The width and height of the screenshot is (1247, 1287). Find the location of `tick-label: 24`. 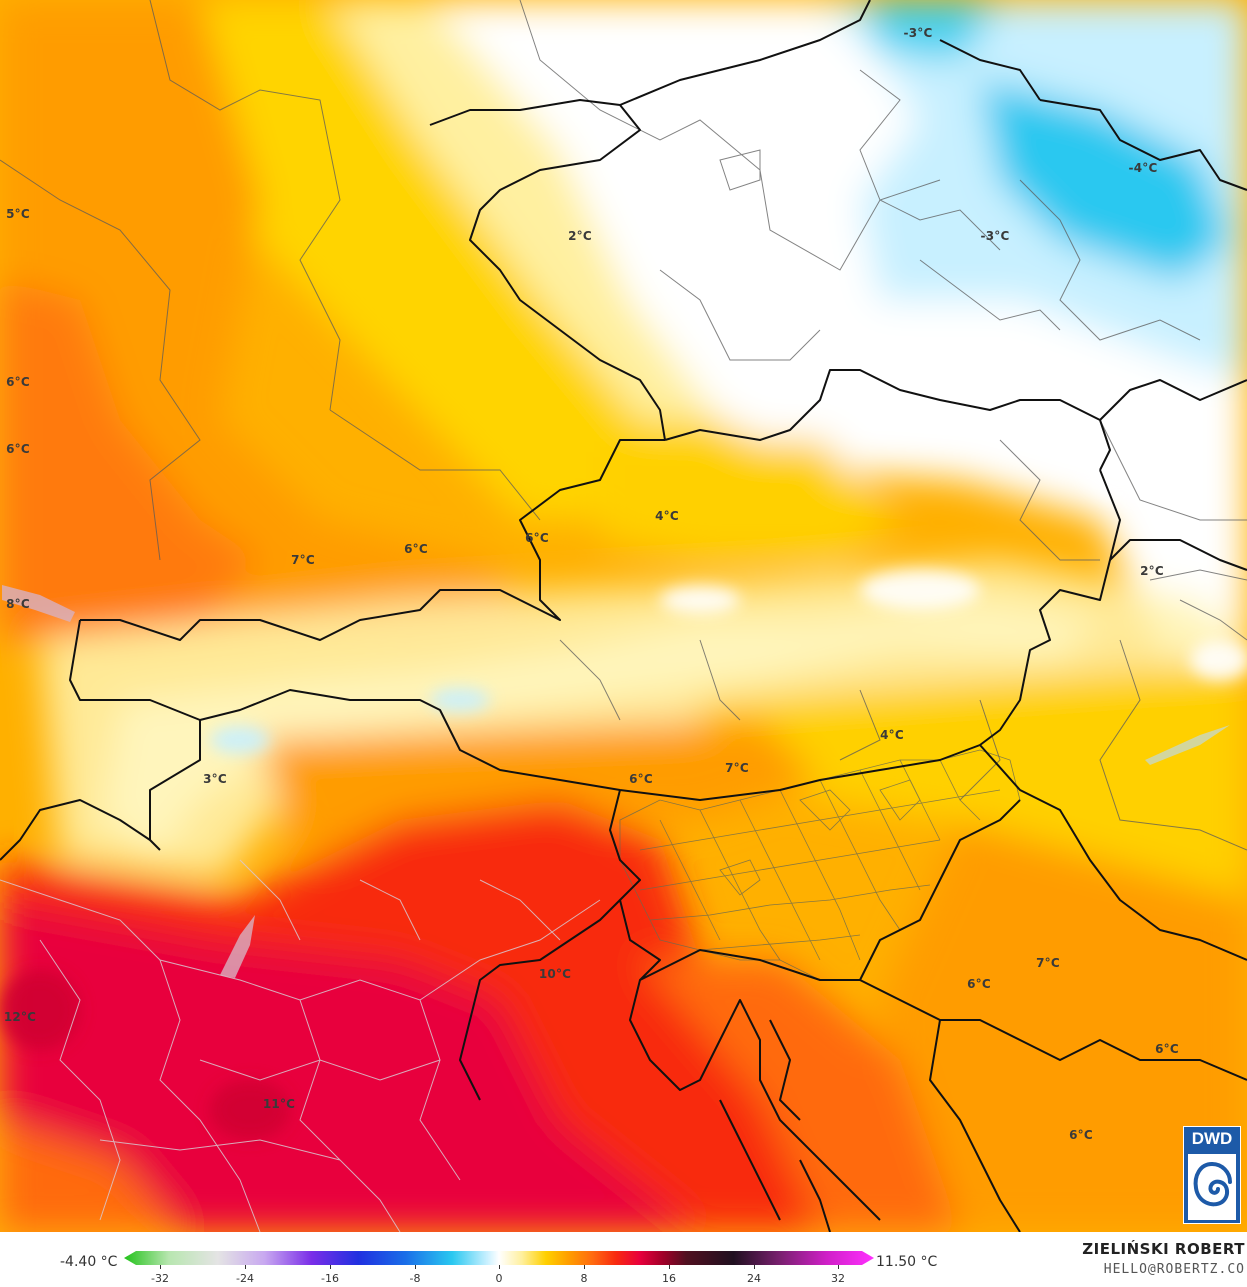

tick-label: 24 is located at coordinates (754, 1278).